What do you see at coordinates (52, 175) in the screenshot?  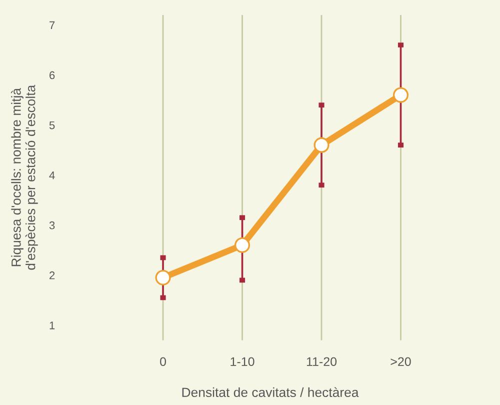 I see `y-tick-label: 4` at bounding box center [52, 175].